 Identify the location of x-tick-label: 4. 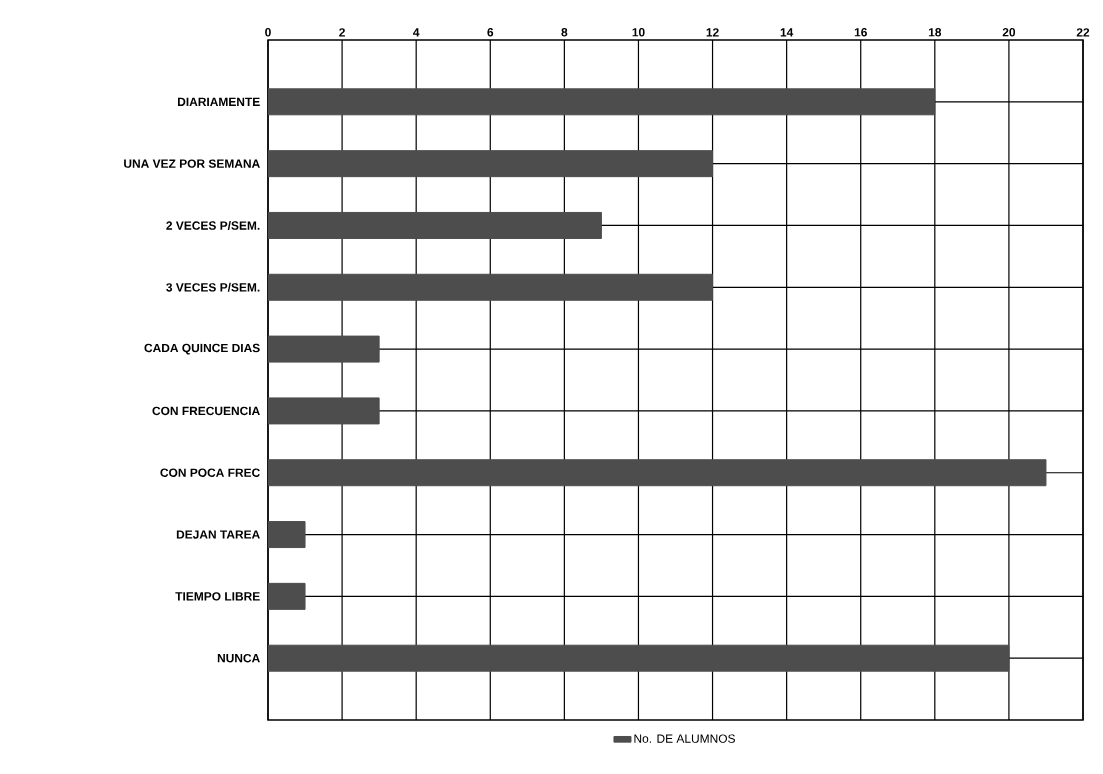
(416, 32).